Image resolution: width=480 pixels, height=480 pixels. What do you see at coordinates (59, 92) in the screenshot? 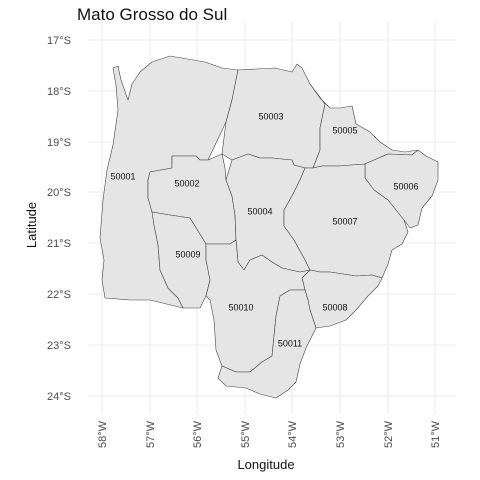
I see `y-tick-label: 18°S` at bounding box center [59, 92].